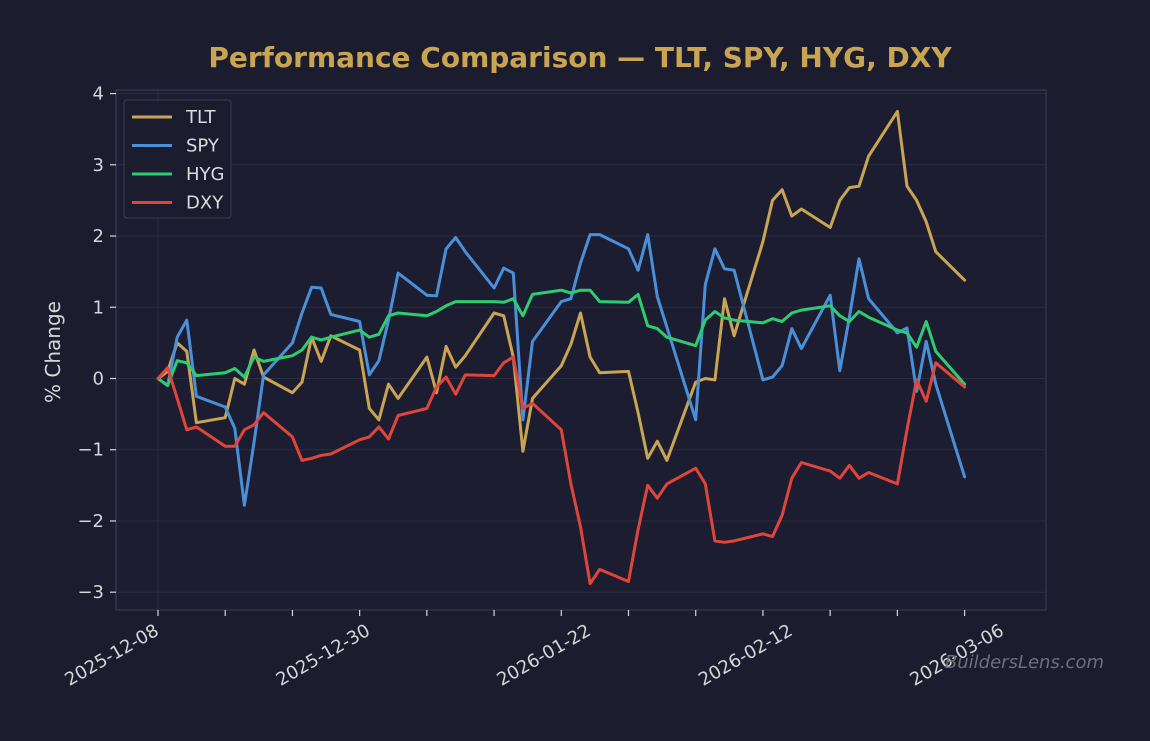  I want to click on legend-box, so click(177, 159).